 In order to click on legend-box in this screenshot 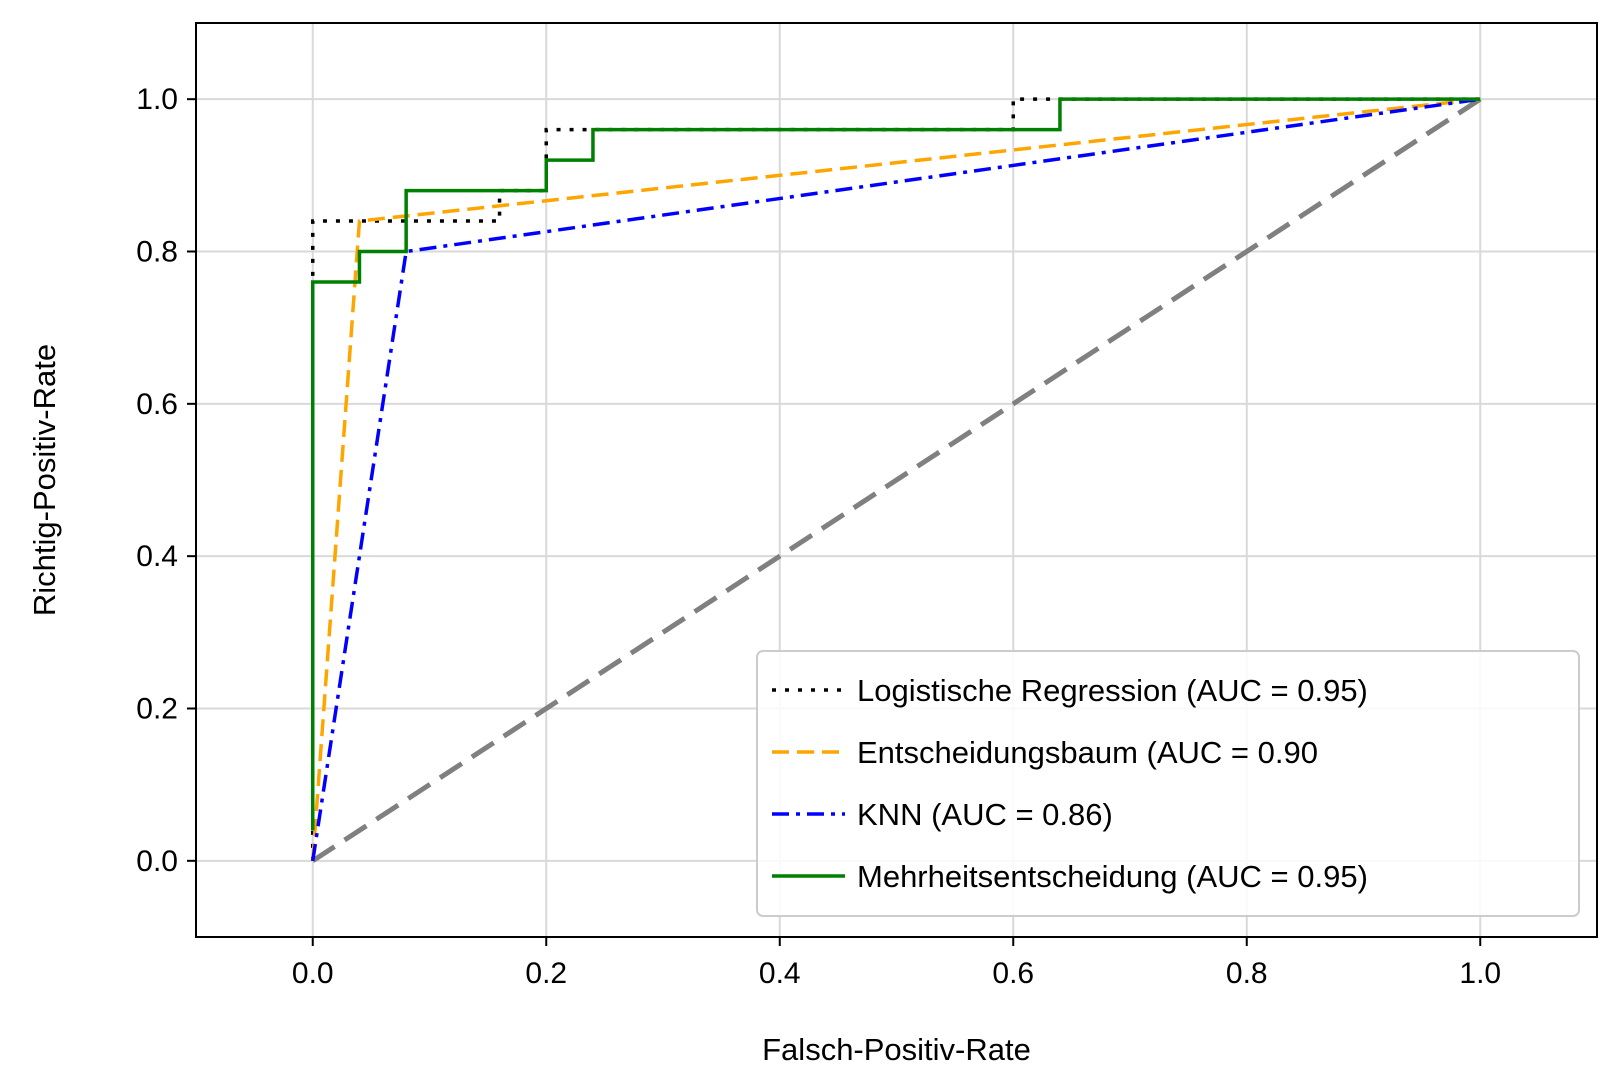, I will do `click(1168, 783)`.